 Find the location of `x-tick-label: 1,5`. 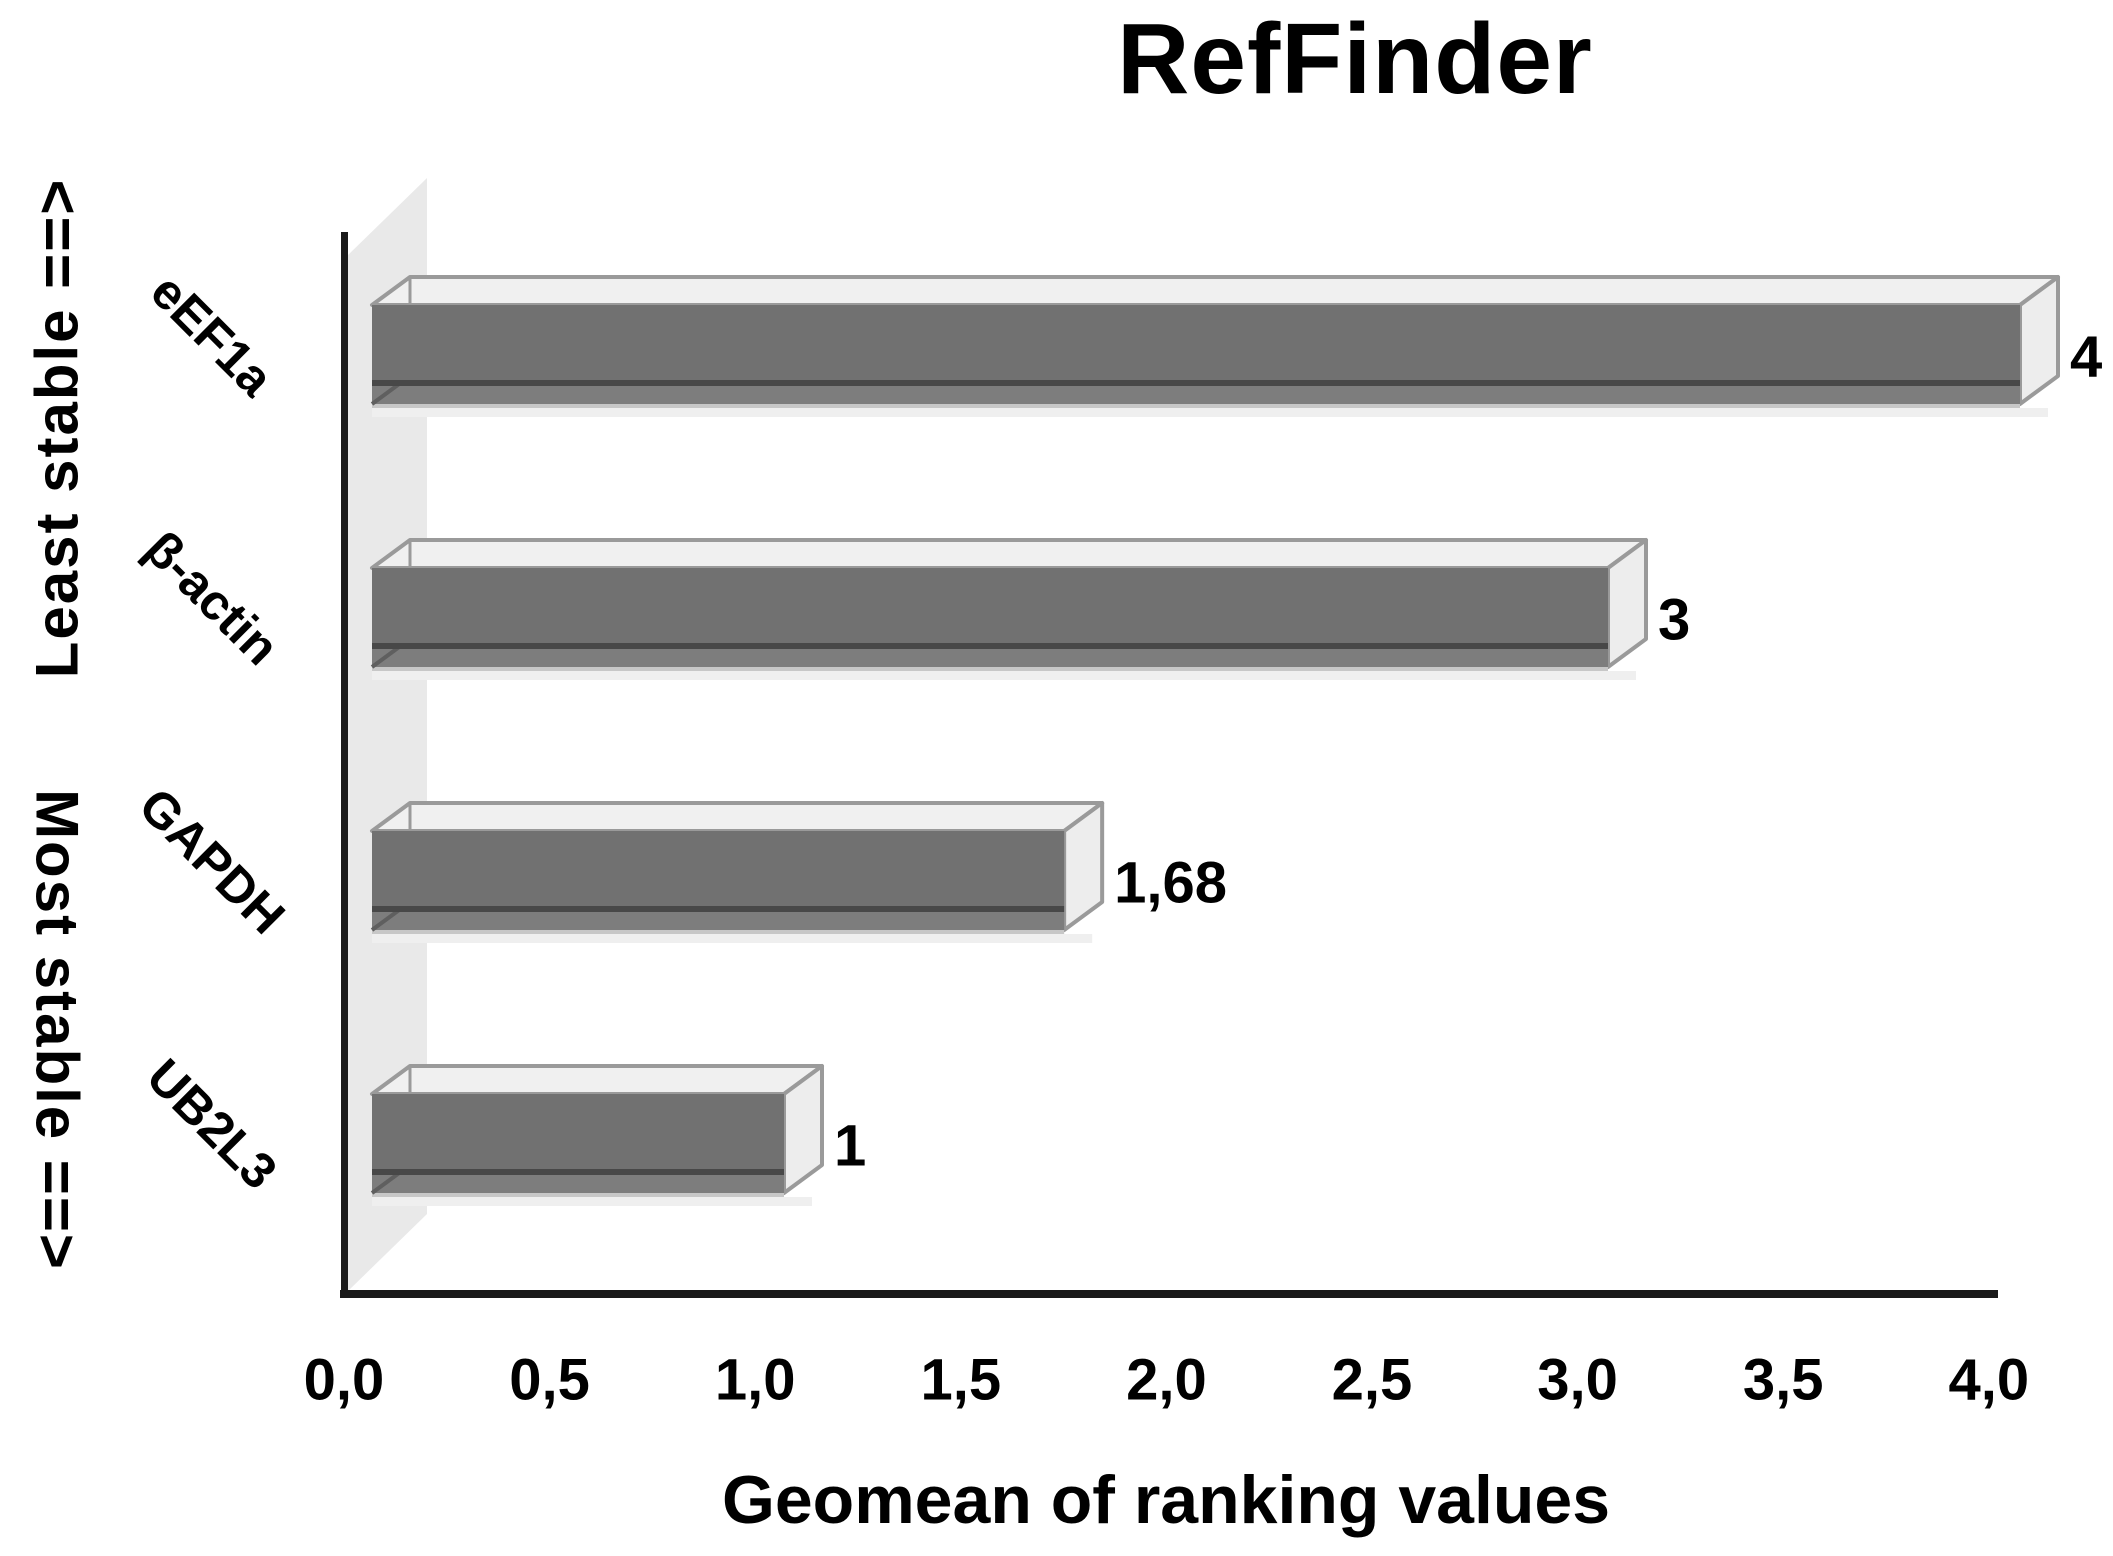

x-tick-label: 1,5 is located at coordinates (961, 1380).